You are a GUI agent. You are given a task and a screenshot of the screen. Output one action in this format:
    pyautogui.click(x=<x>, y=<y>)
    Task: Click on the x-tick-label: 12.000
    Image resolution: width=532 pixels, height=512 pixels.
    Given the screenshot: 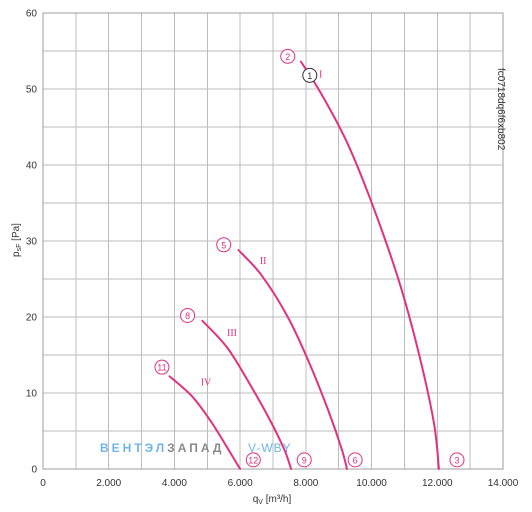 What is the action you would take?
    pyautogui.click(x=437, y=483)
    